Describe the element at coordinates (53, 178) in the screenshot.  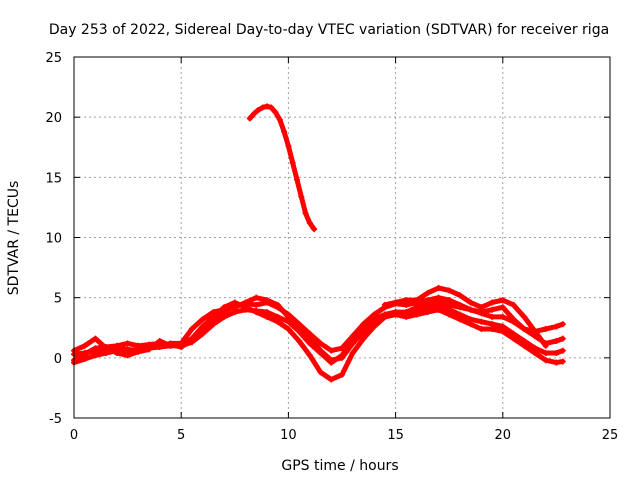
I see `y-tick-label: 15` at that location.